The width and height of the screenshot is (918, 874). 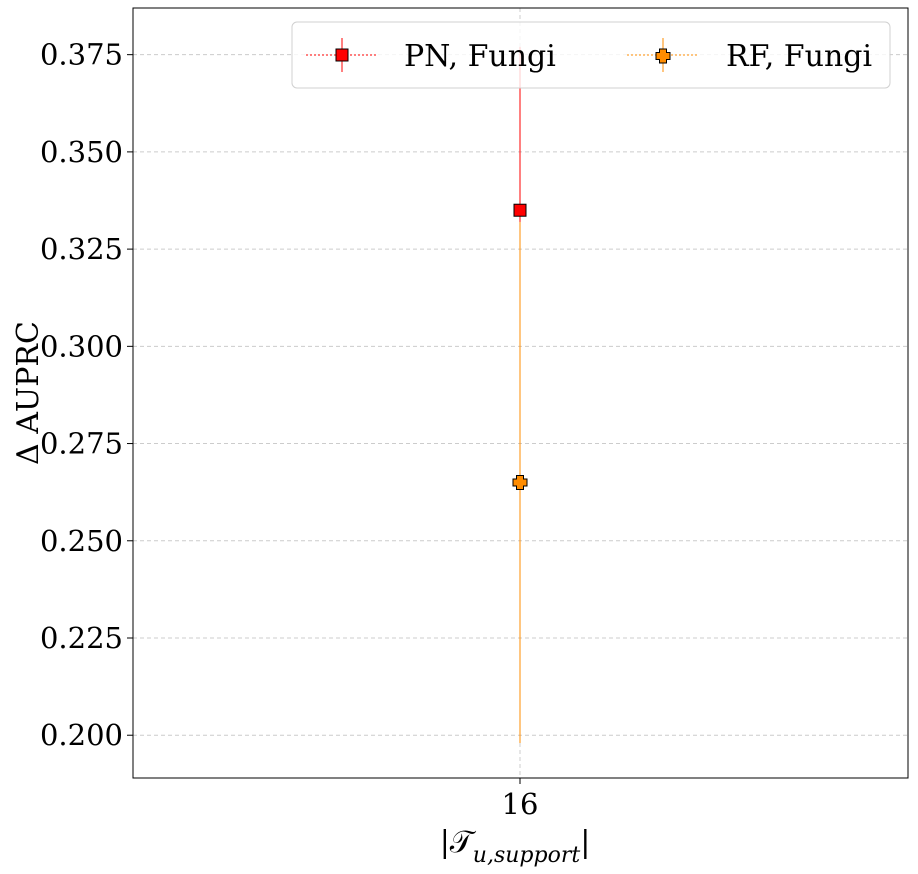 What do you see at coordinates (81, 541) in the screenshot?
I see `y-tick-label: 0.250` at bounding box center [81, 541].